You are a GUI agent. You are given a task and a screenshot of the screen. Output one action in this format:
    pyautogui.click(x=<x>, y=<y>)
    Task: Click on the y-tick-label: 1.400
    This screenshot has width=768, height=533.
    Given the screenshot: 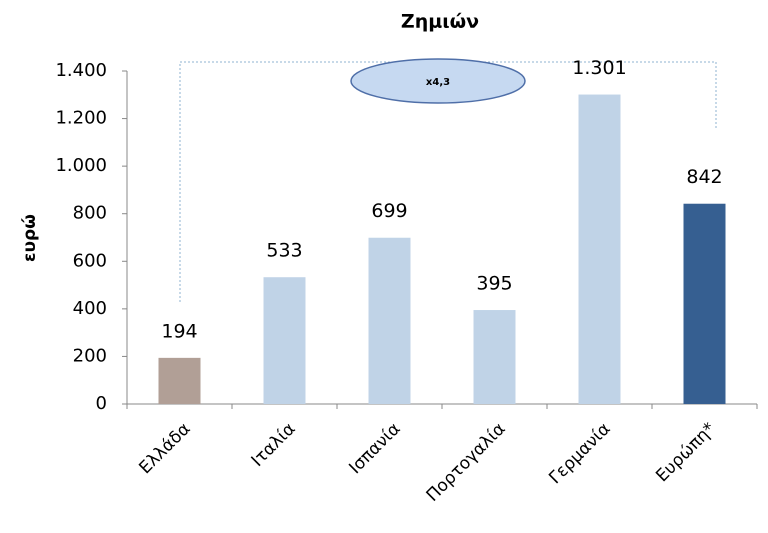 What is the action you would take?
    pyautogui.click(x=81, y=70)
    